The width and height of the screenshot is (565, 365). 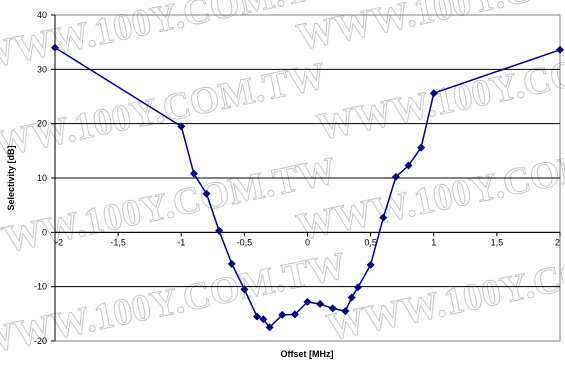 I want to click on x-tick-label: -0,5, so click(x=245, y=242).